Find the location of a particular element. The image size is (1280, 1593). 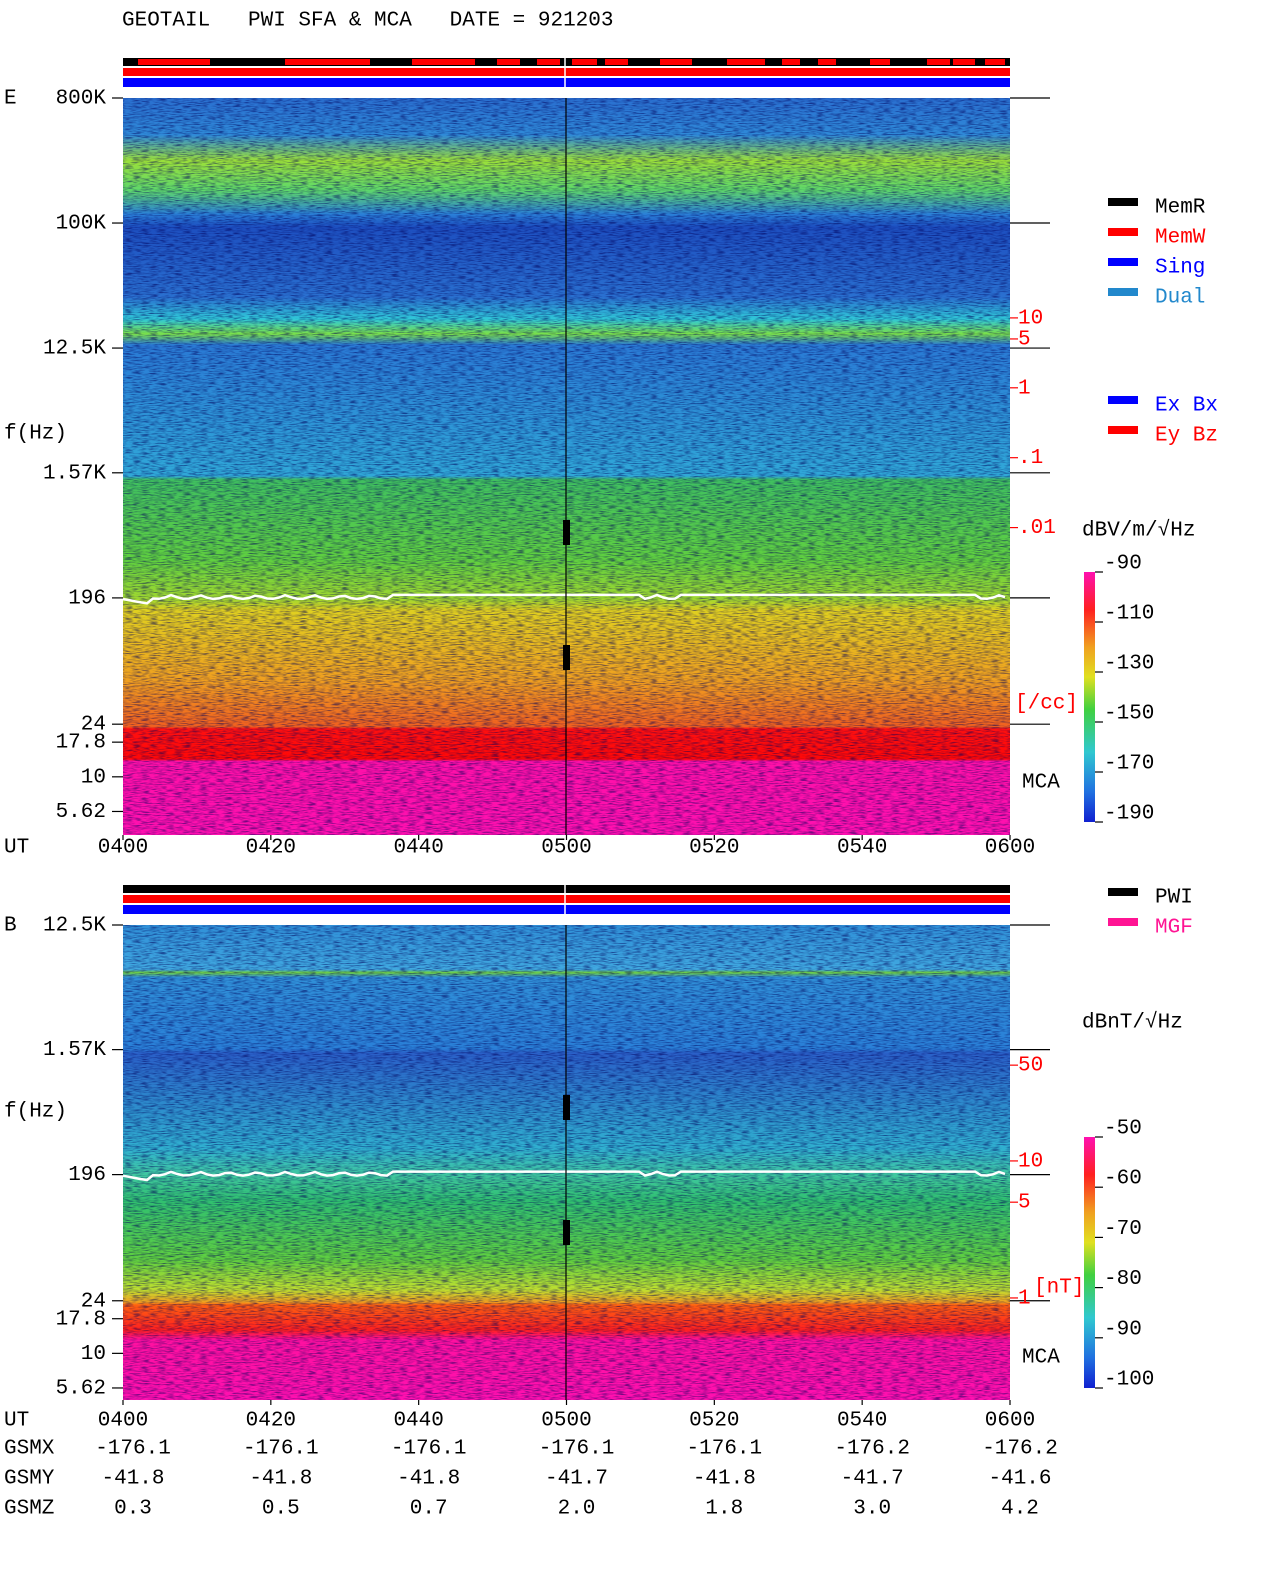

orbit-value: 0.3 is located at coordinates (133, 1509).